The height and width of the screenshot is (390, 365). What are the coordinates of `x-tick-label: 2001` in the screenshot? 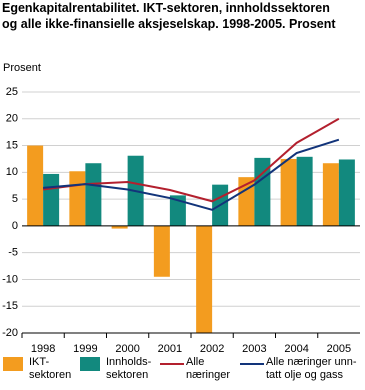 It's located at (170, 349).